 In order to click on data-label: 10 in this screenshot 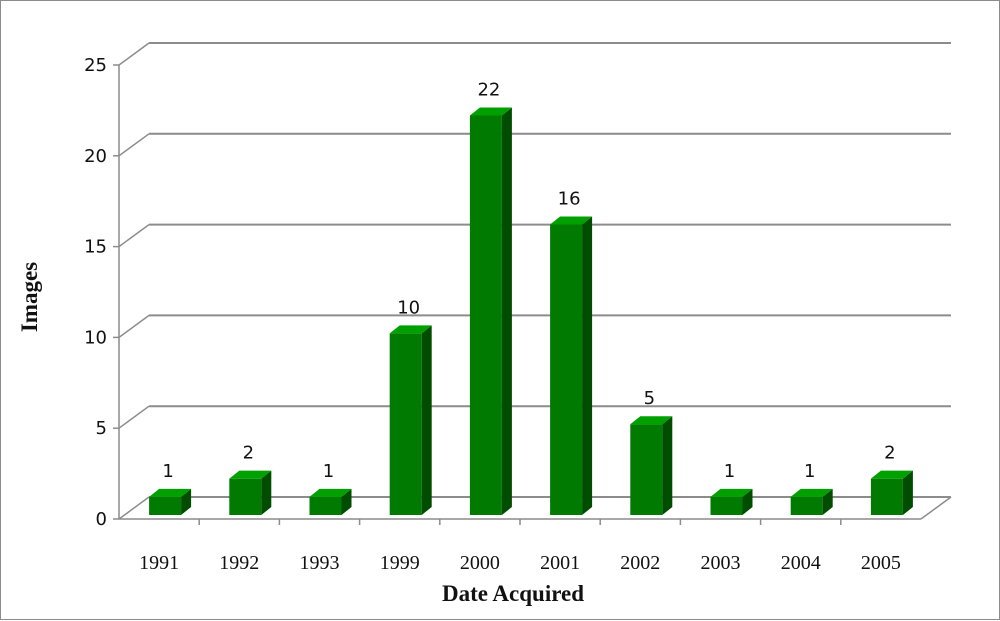, I will do `click(408, 307)`.